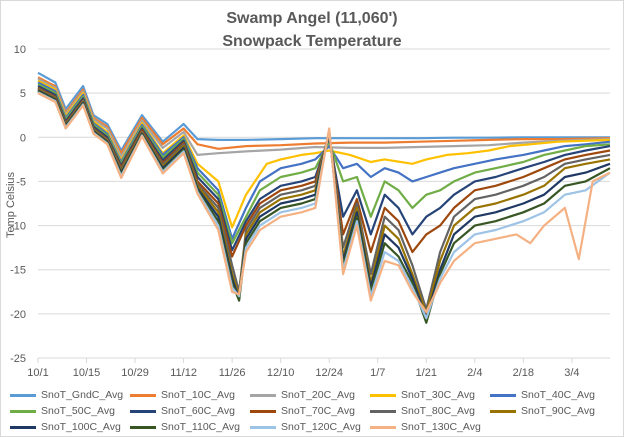 This screenshot has height=437, width=624. What do you see at coordinates (81, 427) in the screenshot?
I see `legend-label: SnoT_100C_Avg` at bounding box center [81, 427].